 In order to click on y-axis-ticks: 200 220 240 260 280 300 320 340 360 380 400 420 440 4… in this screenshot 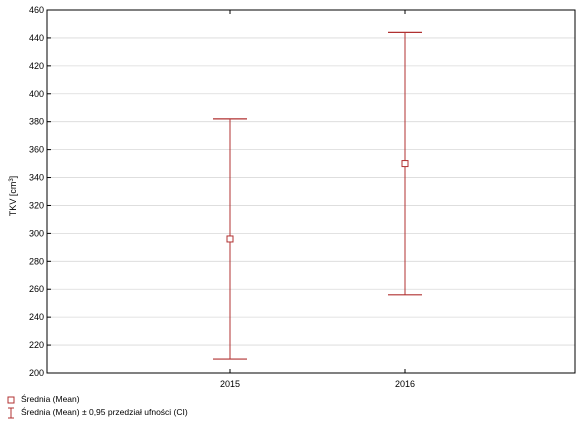, I will do `click(40, 191)`.